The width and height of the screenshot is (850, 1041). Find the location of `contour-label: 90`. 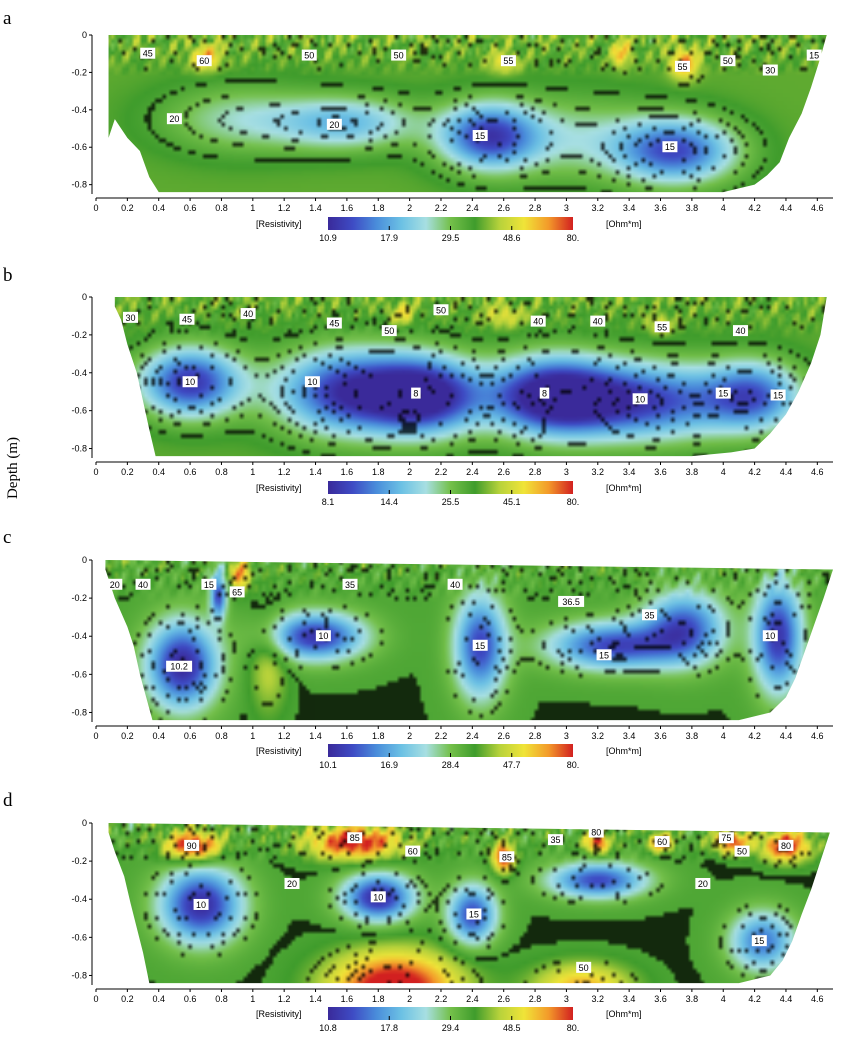

contour-label: 90 is located at coordinates (192, 845).